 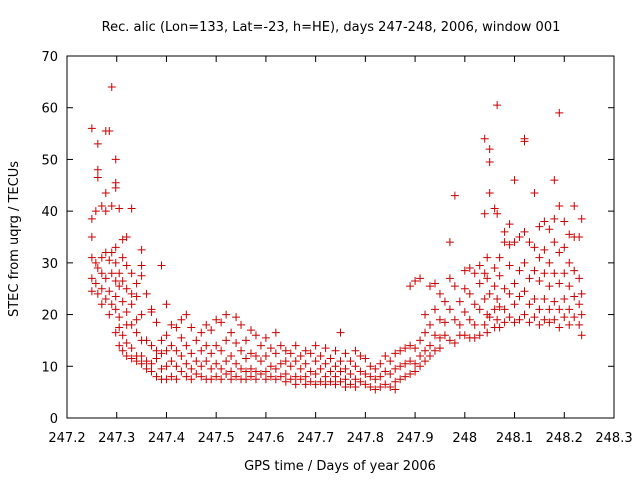 What do you see at coordinates (49, 316) in the screenshot?
I see `y-tick-label: 20` at bounding box center [49, 316].